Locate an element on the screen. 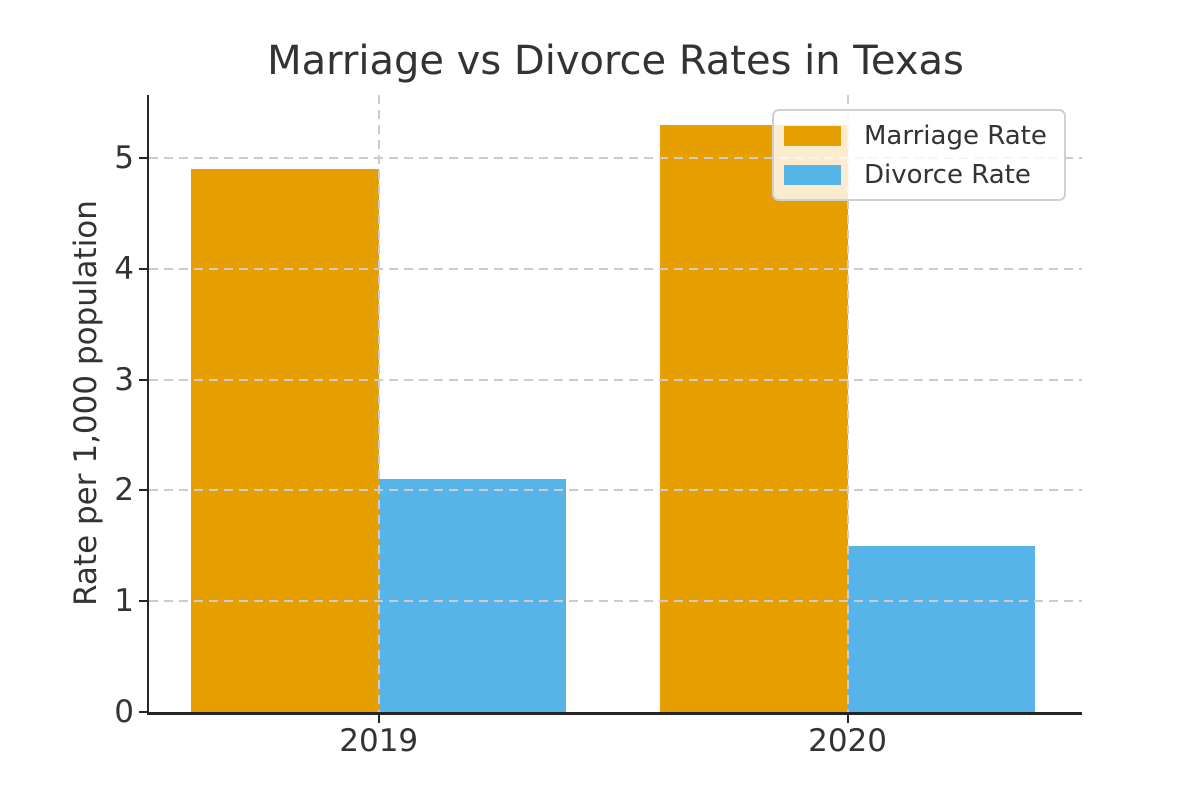  y-tick-label-5: 5 is located at coordinates (124, 158).